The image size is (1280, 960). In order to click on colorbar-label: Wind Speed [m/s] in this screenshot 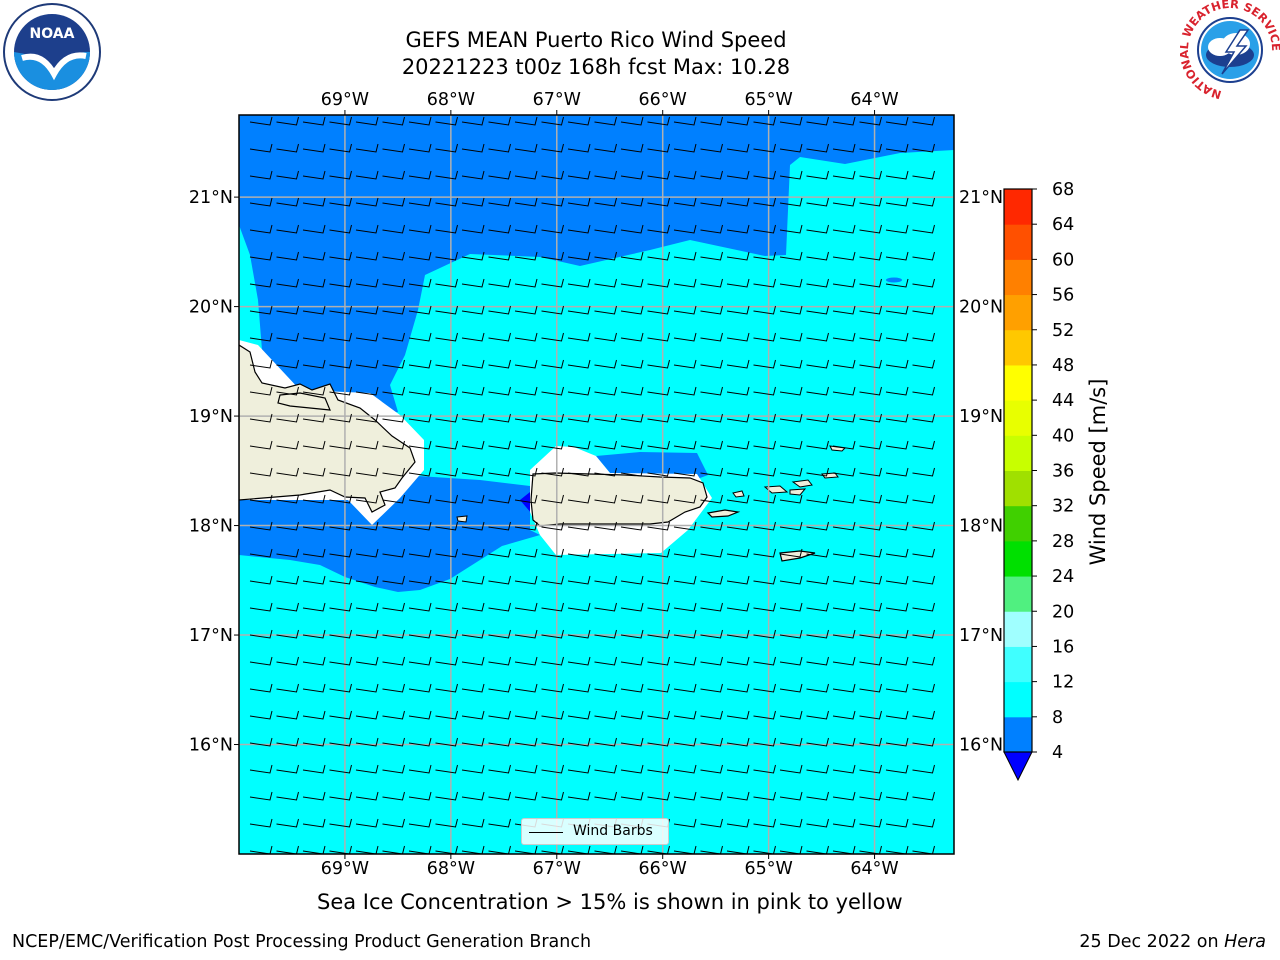, I will do `click(1098, 472)`.